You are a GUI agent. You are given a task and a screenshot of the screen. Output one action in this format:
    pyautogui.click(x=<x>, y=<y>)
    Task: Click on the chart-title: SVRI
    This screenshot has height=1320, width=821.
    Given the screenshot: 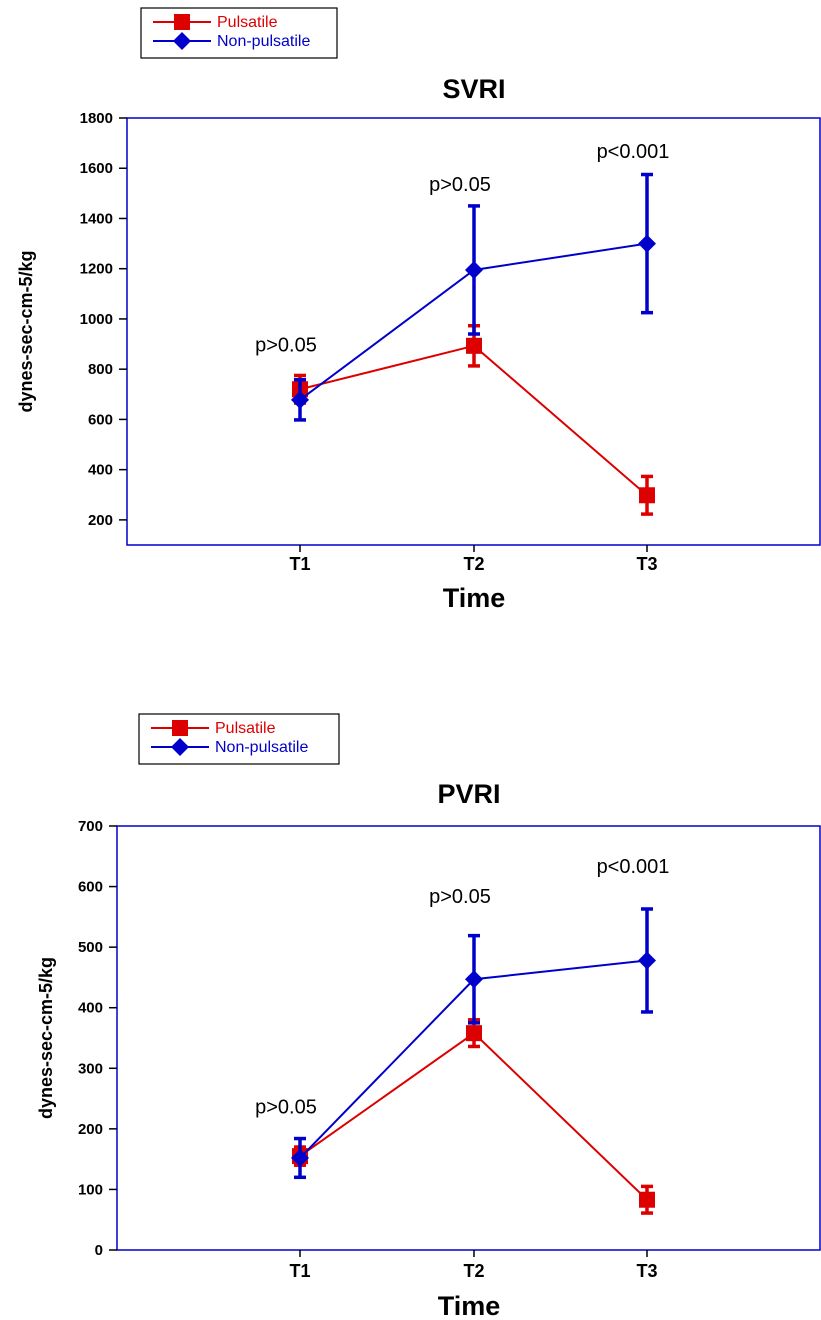 What is the action you would take?
    pyautogui.click(x=473, y=89)
    